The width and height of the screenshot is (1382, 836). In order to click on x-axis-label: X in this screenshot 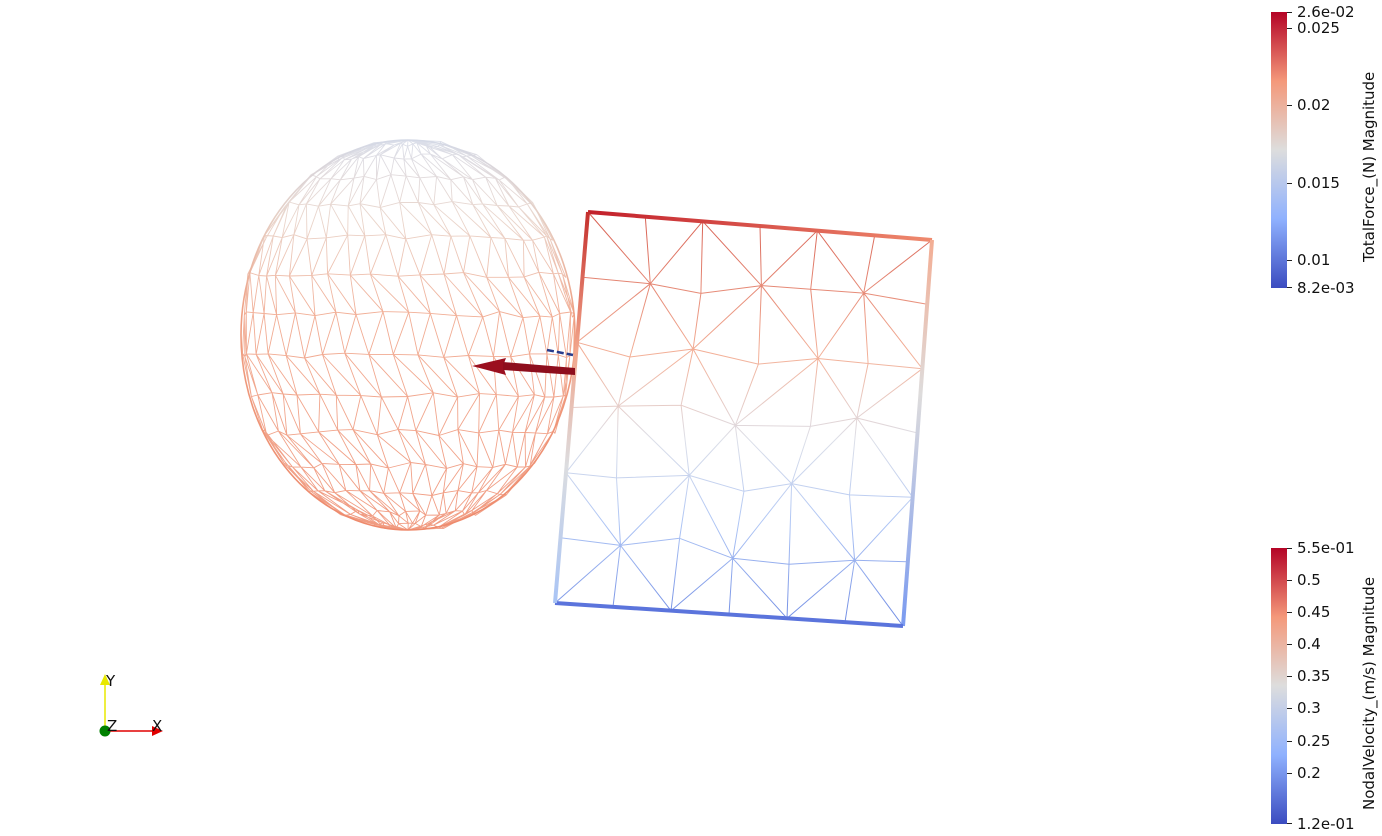, I will do `click(157, 726)`.